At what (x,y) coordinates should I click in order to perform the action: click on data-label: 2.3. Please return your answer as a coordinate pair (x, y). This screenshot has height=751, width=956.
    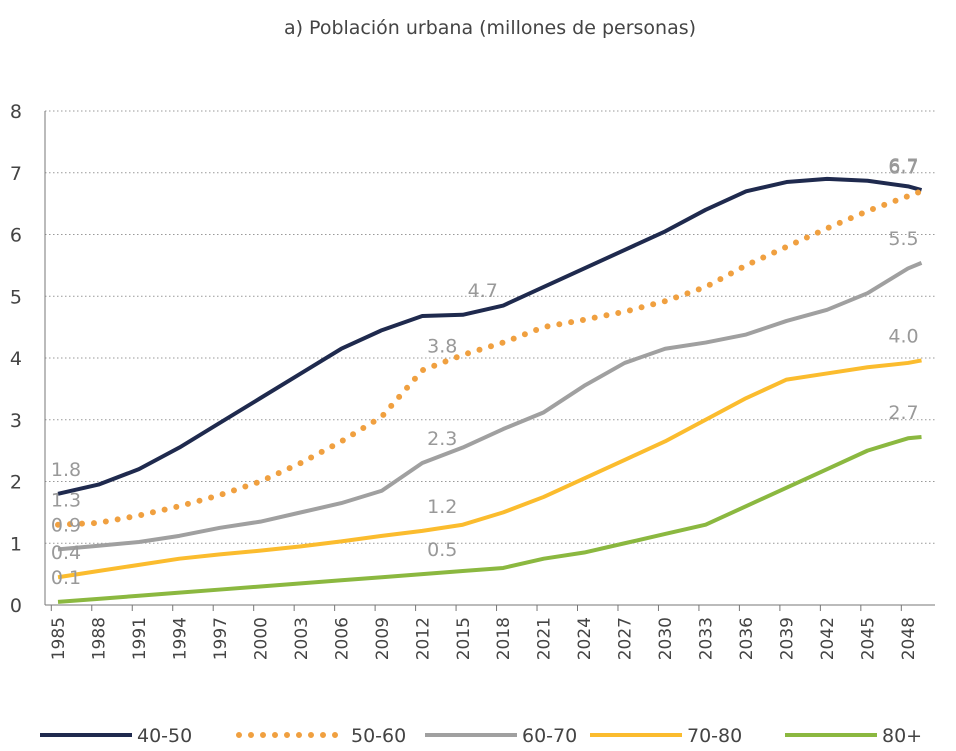
    Looking at the image, I should click on (442, 439).